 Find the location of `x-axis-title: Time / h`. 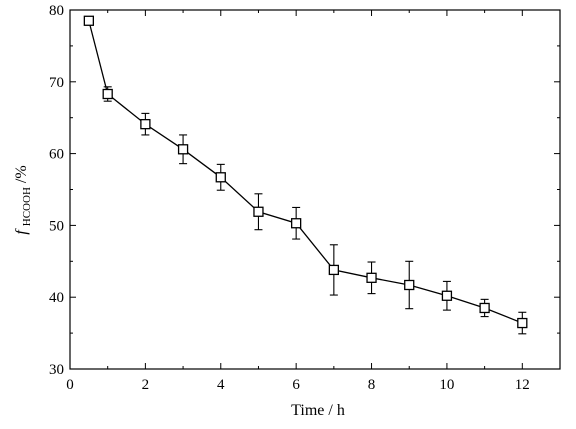

x-axis-title: Time / h is located at coordinates (318, 410).